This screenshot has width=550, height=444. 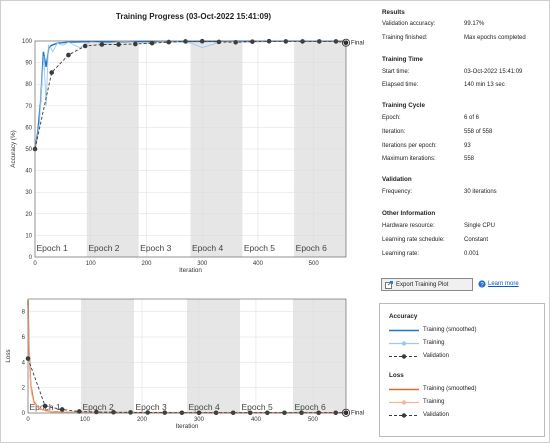 What do you see at coordinates (462, 227) in the screenshot?
I see `hardware-resource-row: Hardware resource: Single CPU` at bounding box center [462, 227].